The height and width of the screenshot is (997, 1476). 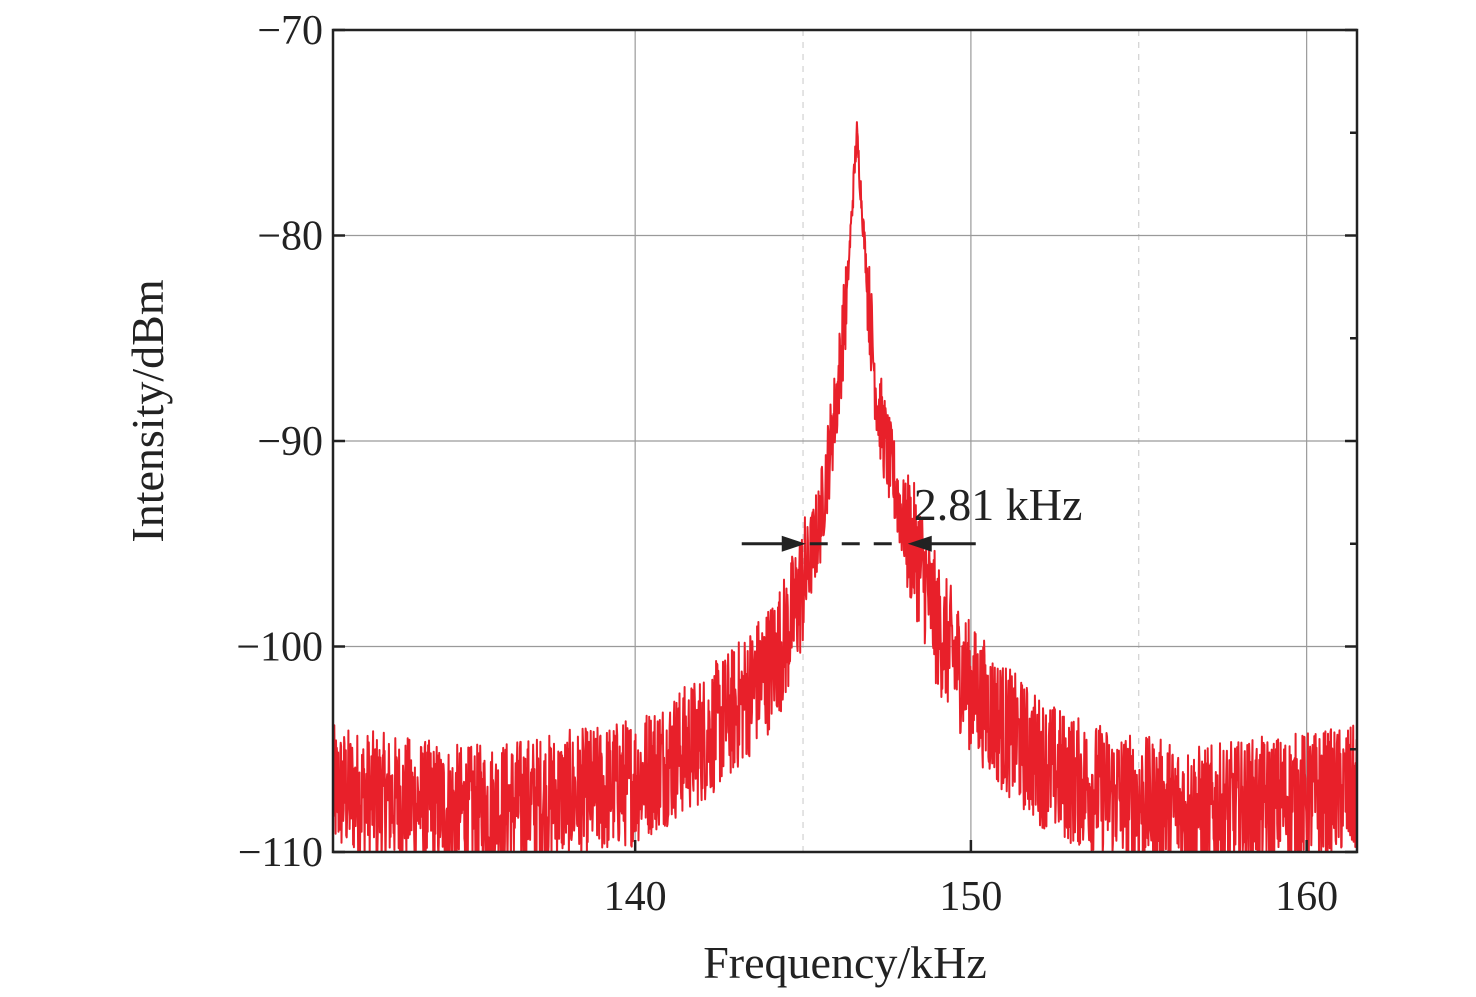 I want to click on x-tick-label: 140, so click(x=635, y=897).